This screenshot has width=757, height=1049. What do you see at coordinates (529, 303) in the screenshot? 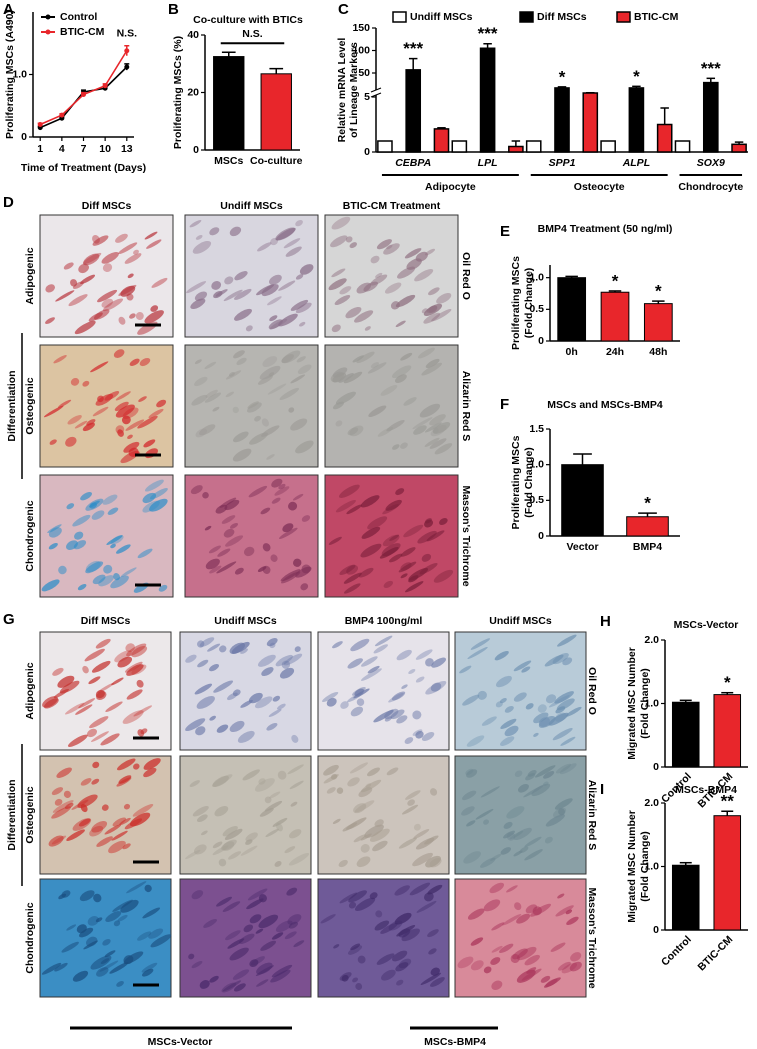
I see `y-axis-label: (Fold Change)` at bounding box center [529, 303].